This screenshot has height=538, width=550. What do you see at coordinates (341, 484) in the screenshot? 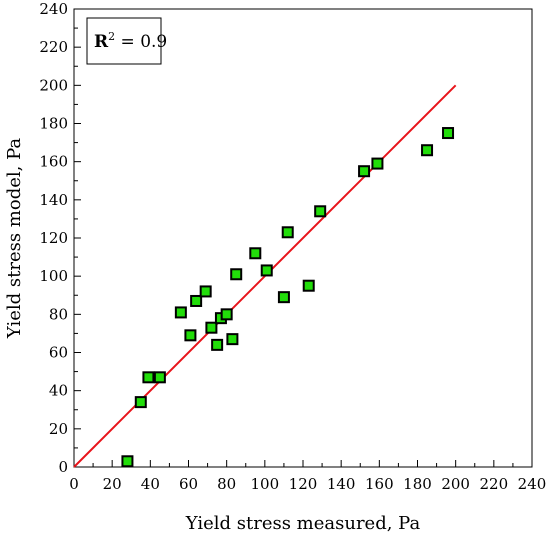
I see `x-tick-label: 140` at bounding box center [341, 484].